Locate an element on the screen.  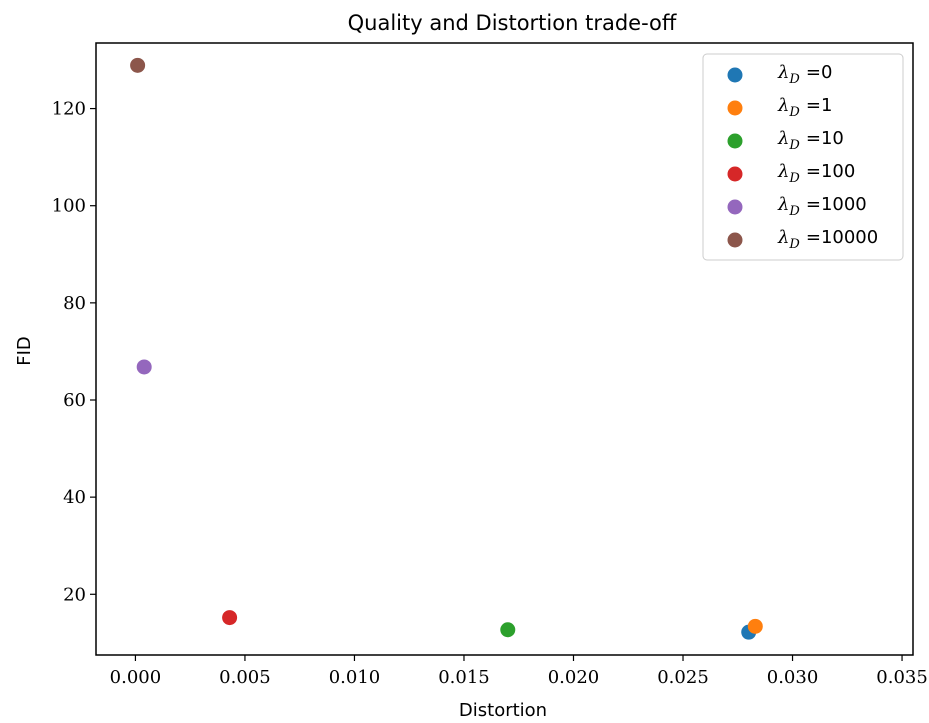
x-tick-label: 0.000 is located at coordinates (136, 677).